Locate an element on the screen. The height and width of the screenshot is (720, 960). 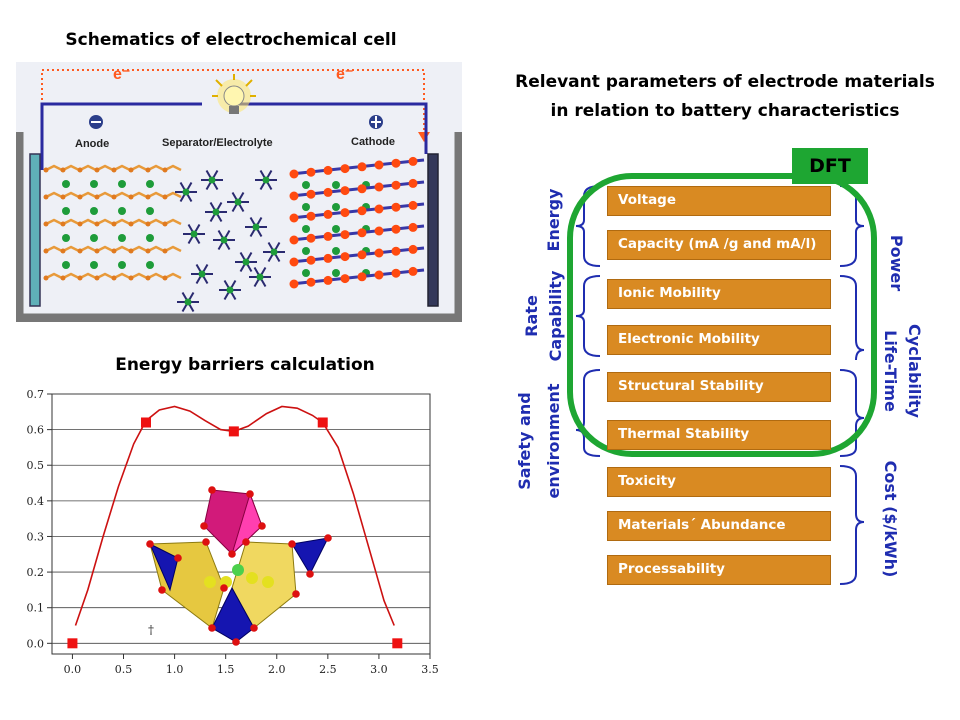
dft-enclosure is located at coordinates (722, 315).